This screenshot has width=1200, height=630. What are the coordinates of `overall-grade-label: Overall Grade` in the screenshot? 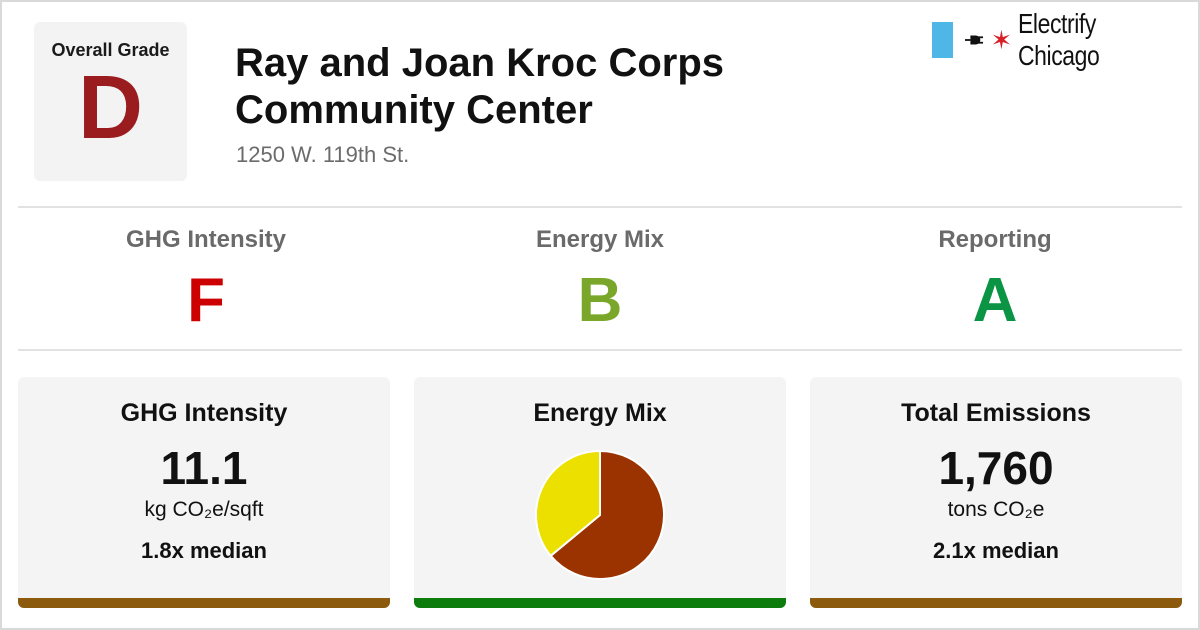 It's located at (110, 50).